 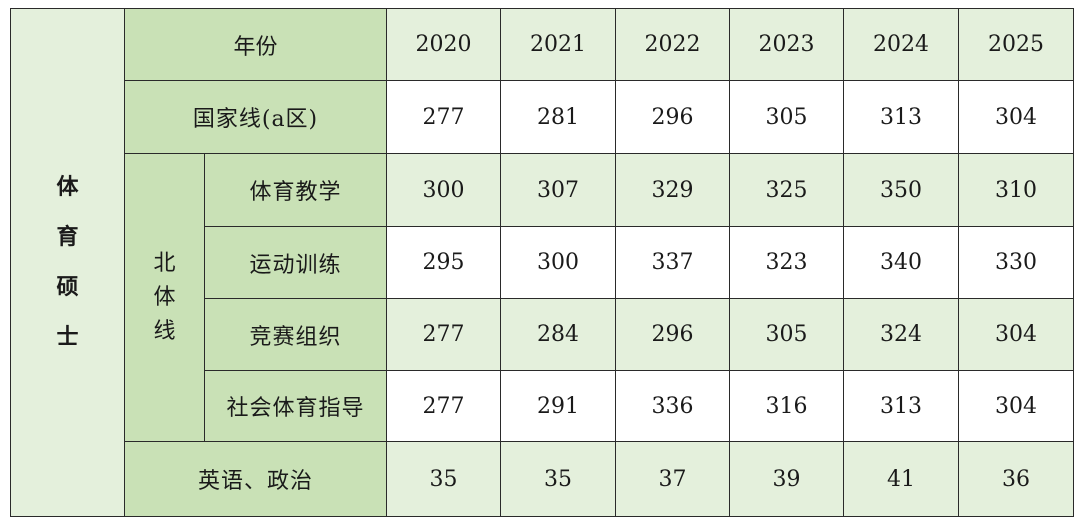 I want to click on sidebar-char: 硕, so click(x=67, y=287).